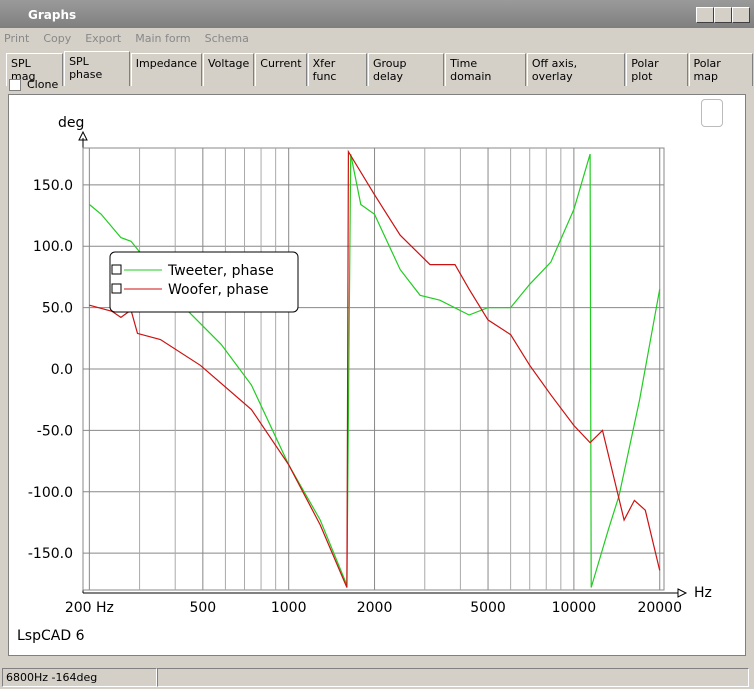 The image size is (754, 689). I want to click on menu-bar: Print Copy Export Main form Schema, so click(126, 38).